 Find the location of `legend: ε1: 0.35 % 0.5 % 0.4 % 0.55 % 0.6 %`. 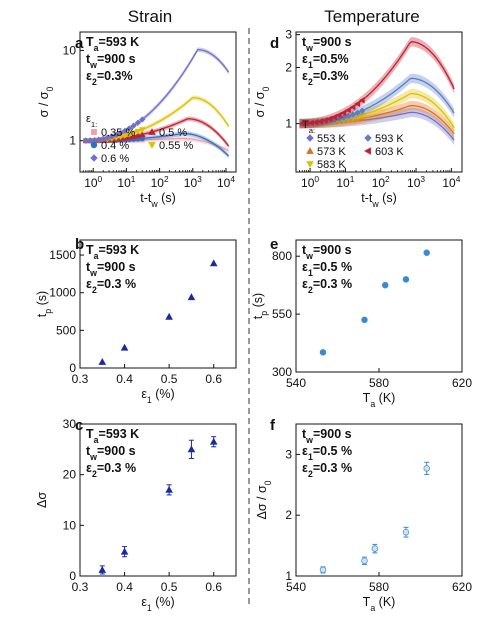

legend: ε1: 0.35 % 0.5 % 0.4 % 0.55 % 0.6 % is located at coordinates (139, 139).